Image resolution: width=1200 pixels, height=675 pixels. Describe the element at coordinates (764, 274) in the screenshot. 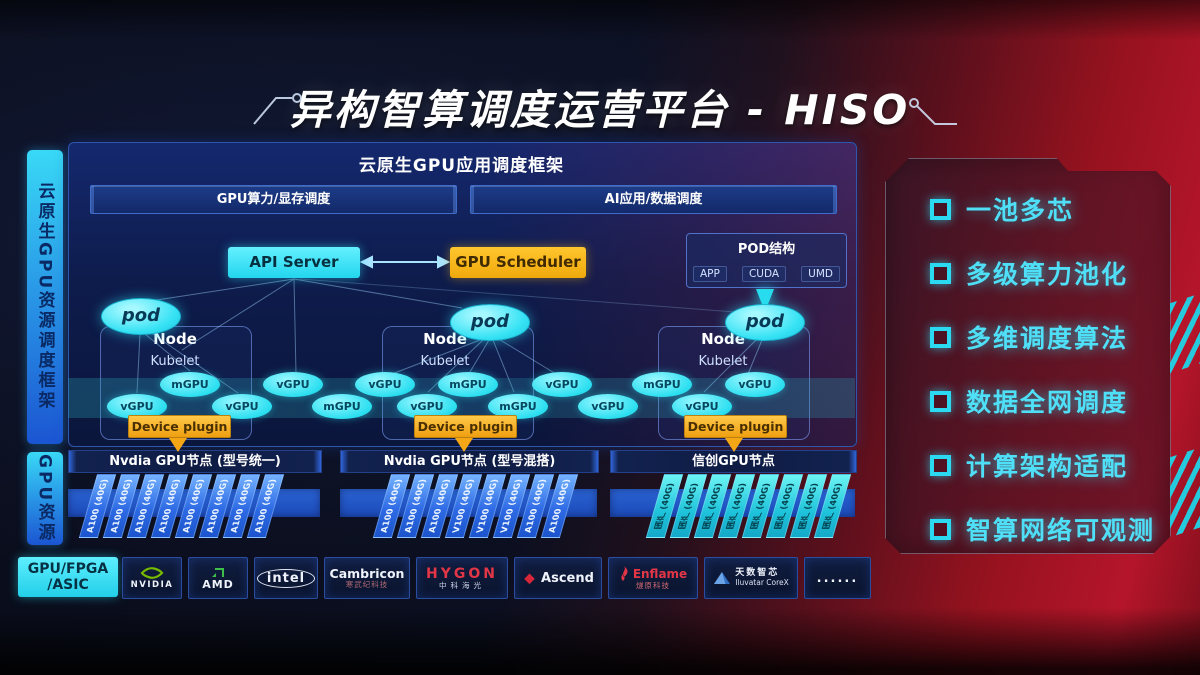

I see `pod-item-cuda: CUDA` at that location.